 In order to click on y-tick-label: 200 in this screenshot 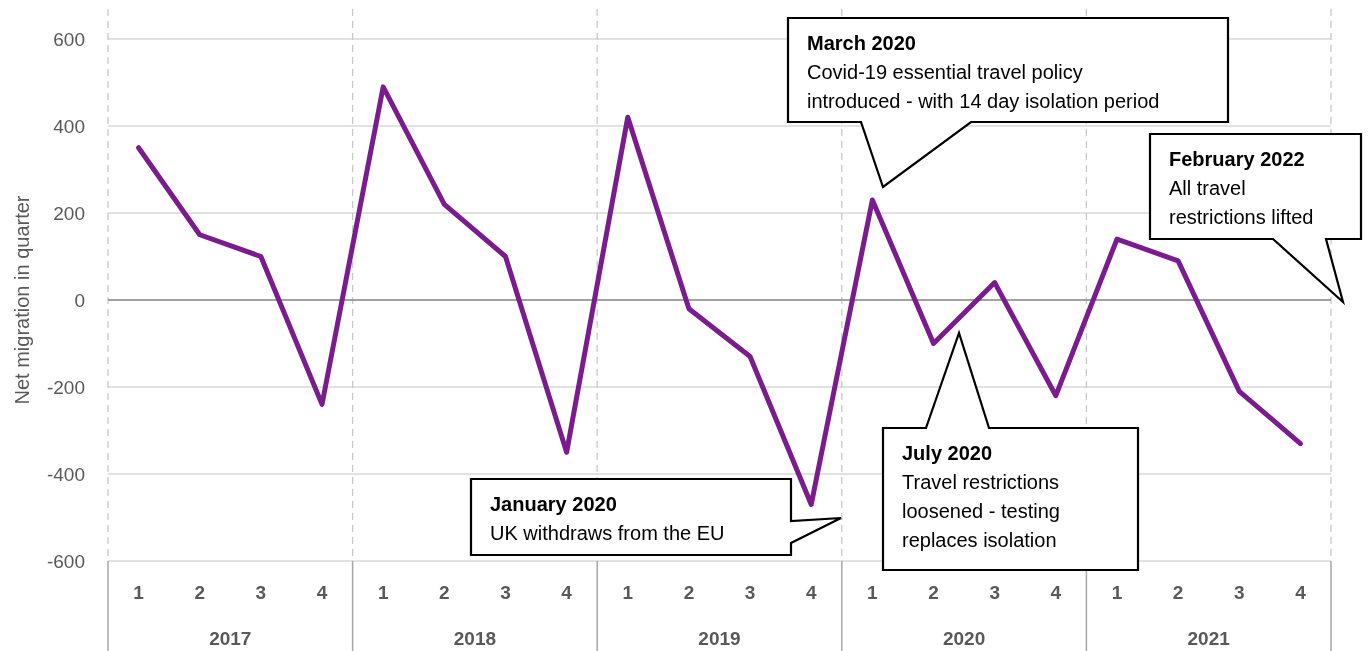, I will do `click(69, 213)`.